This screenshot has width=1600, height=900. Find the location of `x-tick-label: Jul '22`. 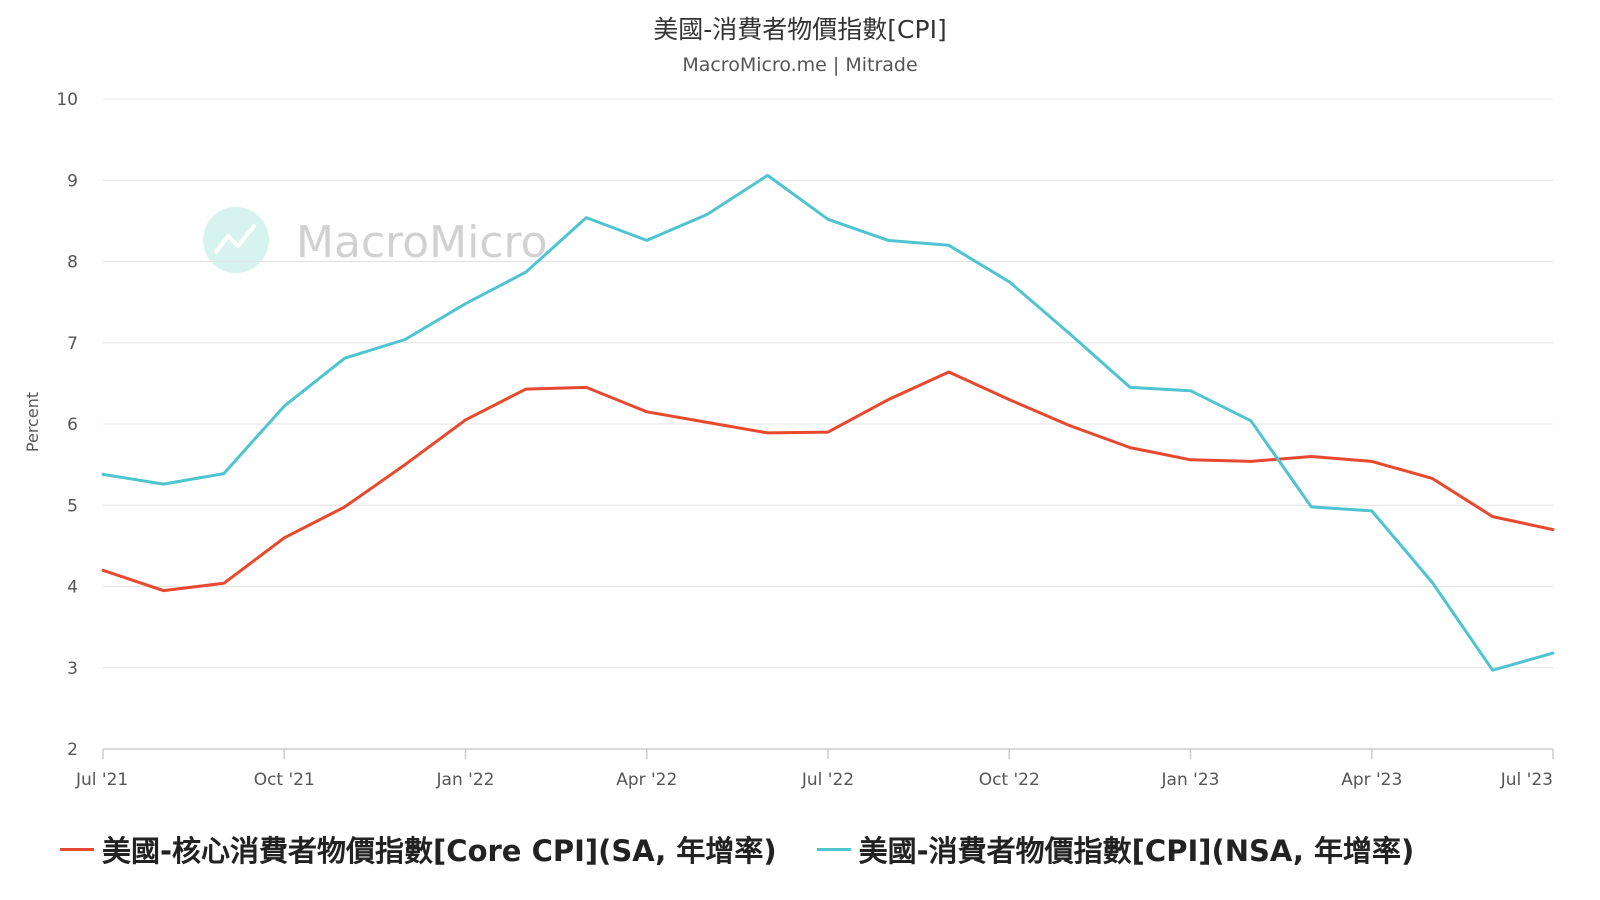

x-tick-label: Jul '22 is located at coordinates (827, 780).